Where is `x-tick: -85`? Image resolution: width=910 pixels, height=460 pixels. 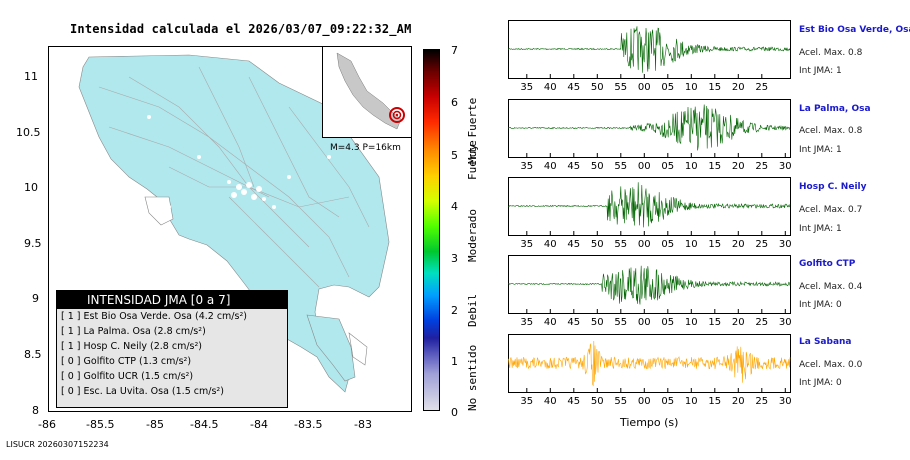
x-tick: -85 is located at coordinates (155, 424).